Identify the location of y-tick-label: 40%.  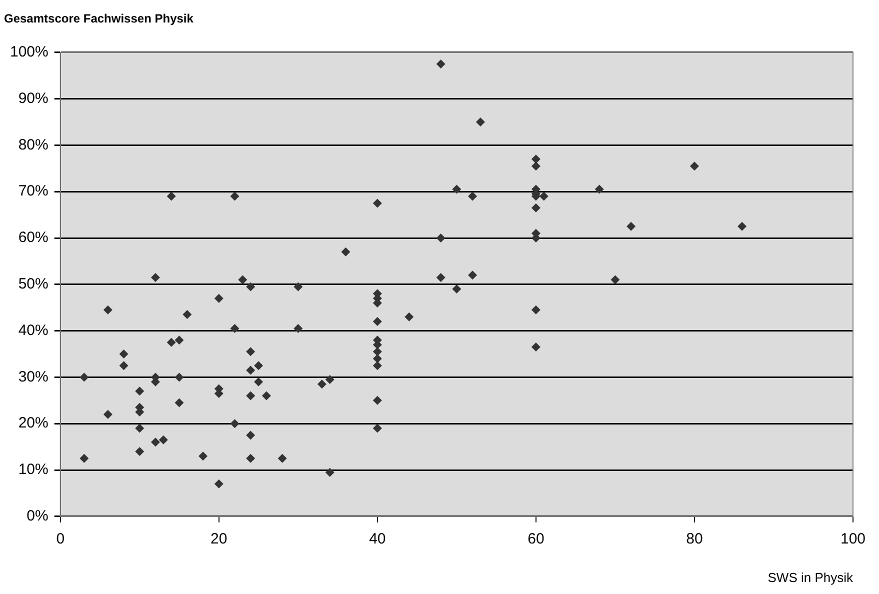
(33, 330).